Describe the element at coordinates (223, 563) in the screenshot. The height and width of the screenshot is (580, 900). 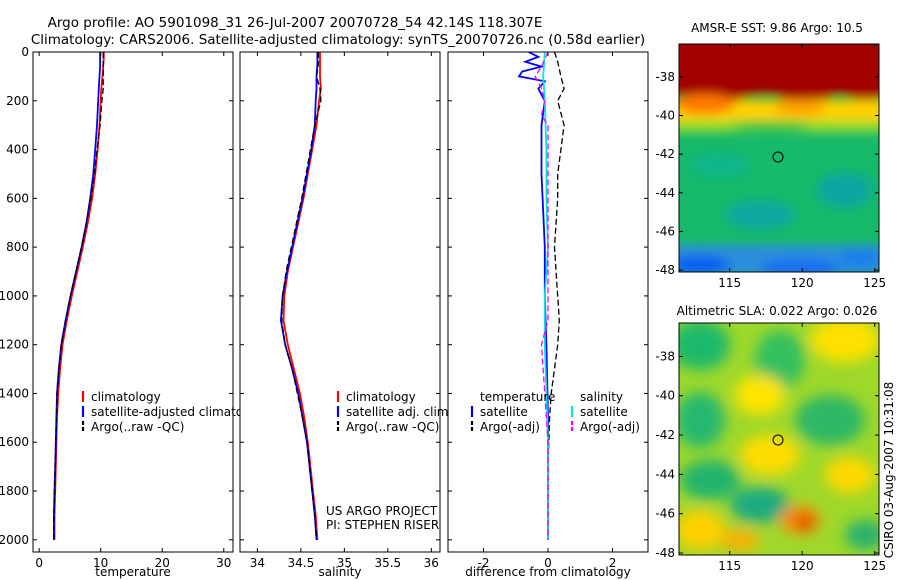
I see `temperature-xtick-label: 30` at that location.